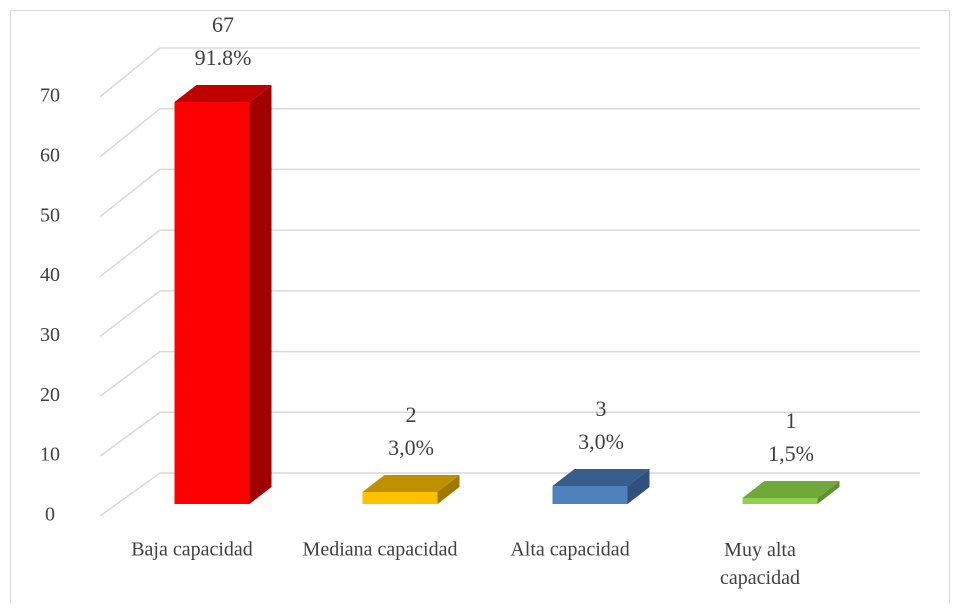 This screenshot has height=608, width=960. Describe the element at coordinates (380, 550) in the screenshot. I see `x-tick-label: Mediana capacidad` at that location.